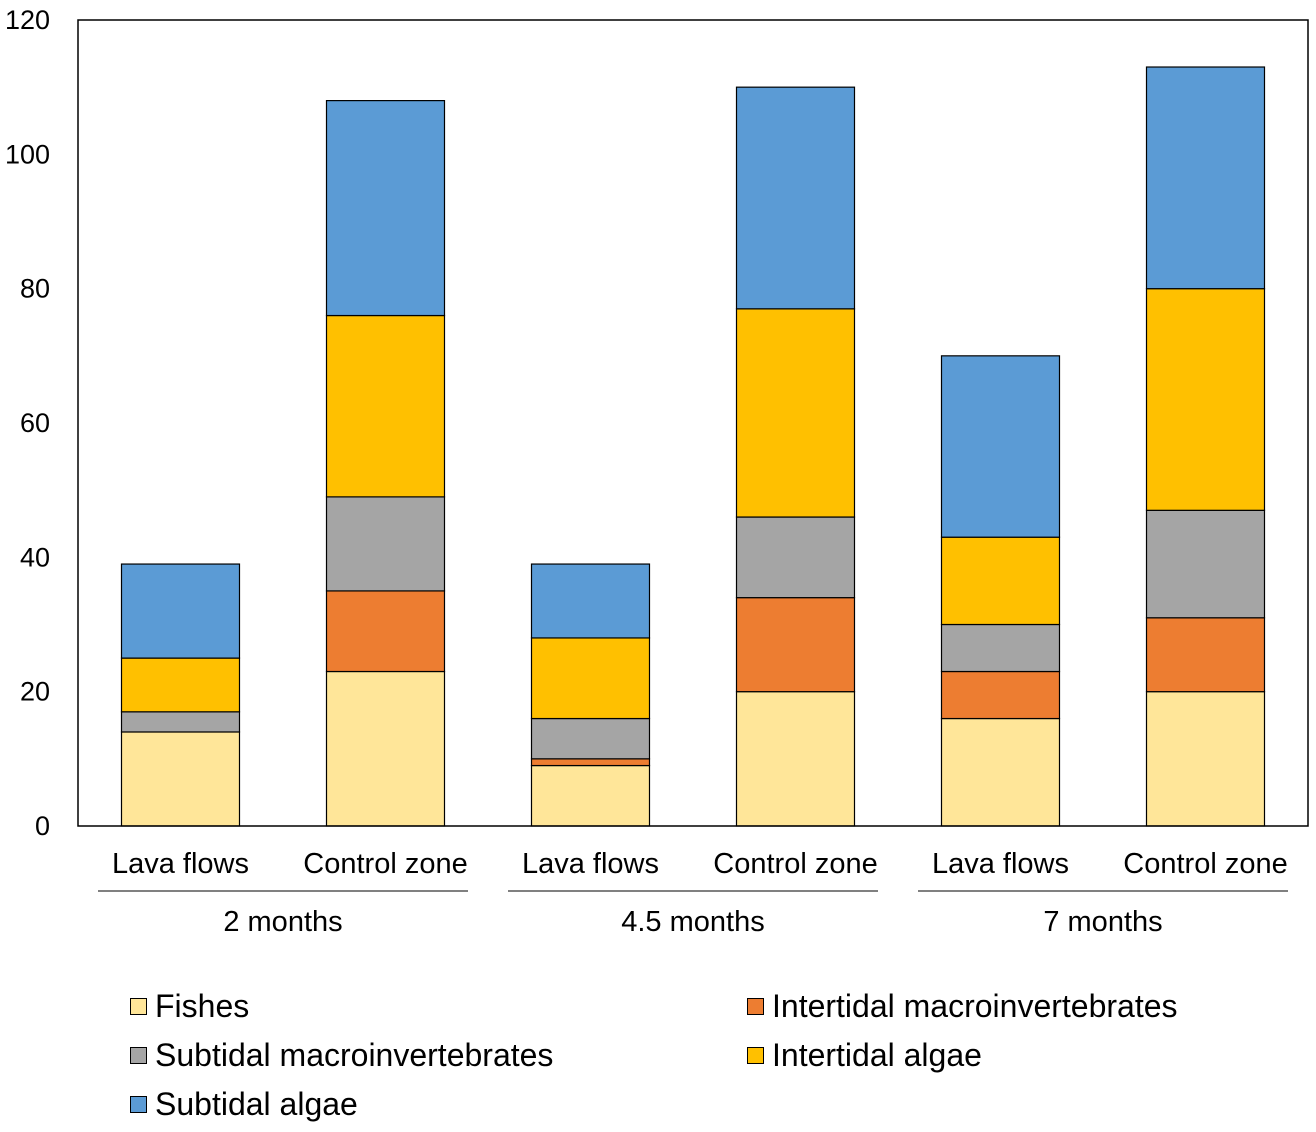 Image resolution: width=1316 pixels, height=1132 pixels. What do you see at coordinates (42, 826) in the screenshot?
I see `y-tick-label-0: 0` at bounding box center [42, 826].